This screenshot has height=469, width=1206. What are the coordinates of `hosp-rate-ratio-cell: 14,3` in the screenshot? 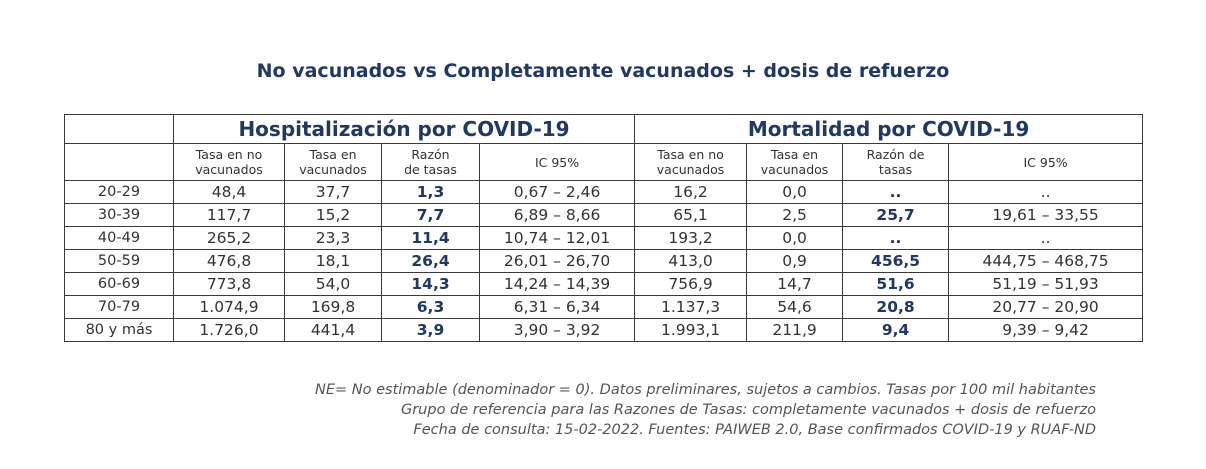 It's located at (430, 284).